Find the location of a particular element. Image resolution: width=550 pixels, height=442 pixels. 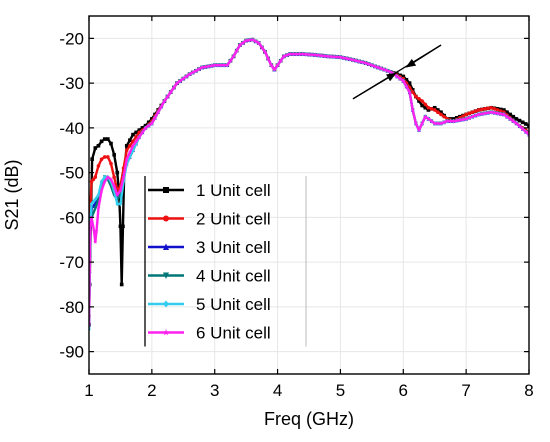

legend-entry-2: 2 Unit cell is located at coordinates (209, 219).